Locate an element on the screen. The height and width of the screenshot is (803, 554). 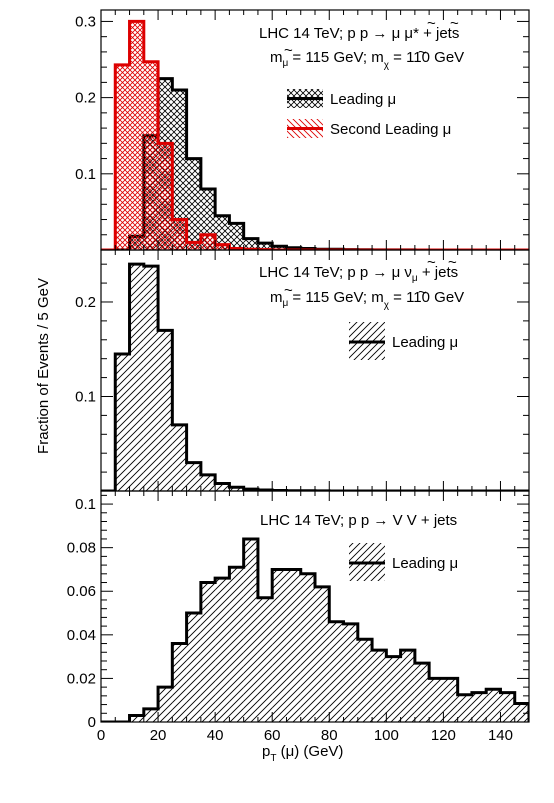
x-tick-label: 0 is located at coordinates (101, 735).